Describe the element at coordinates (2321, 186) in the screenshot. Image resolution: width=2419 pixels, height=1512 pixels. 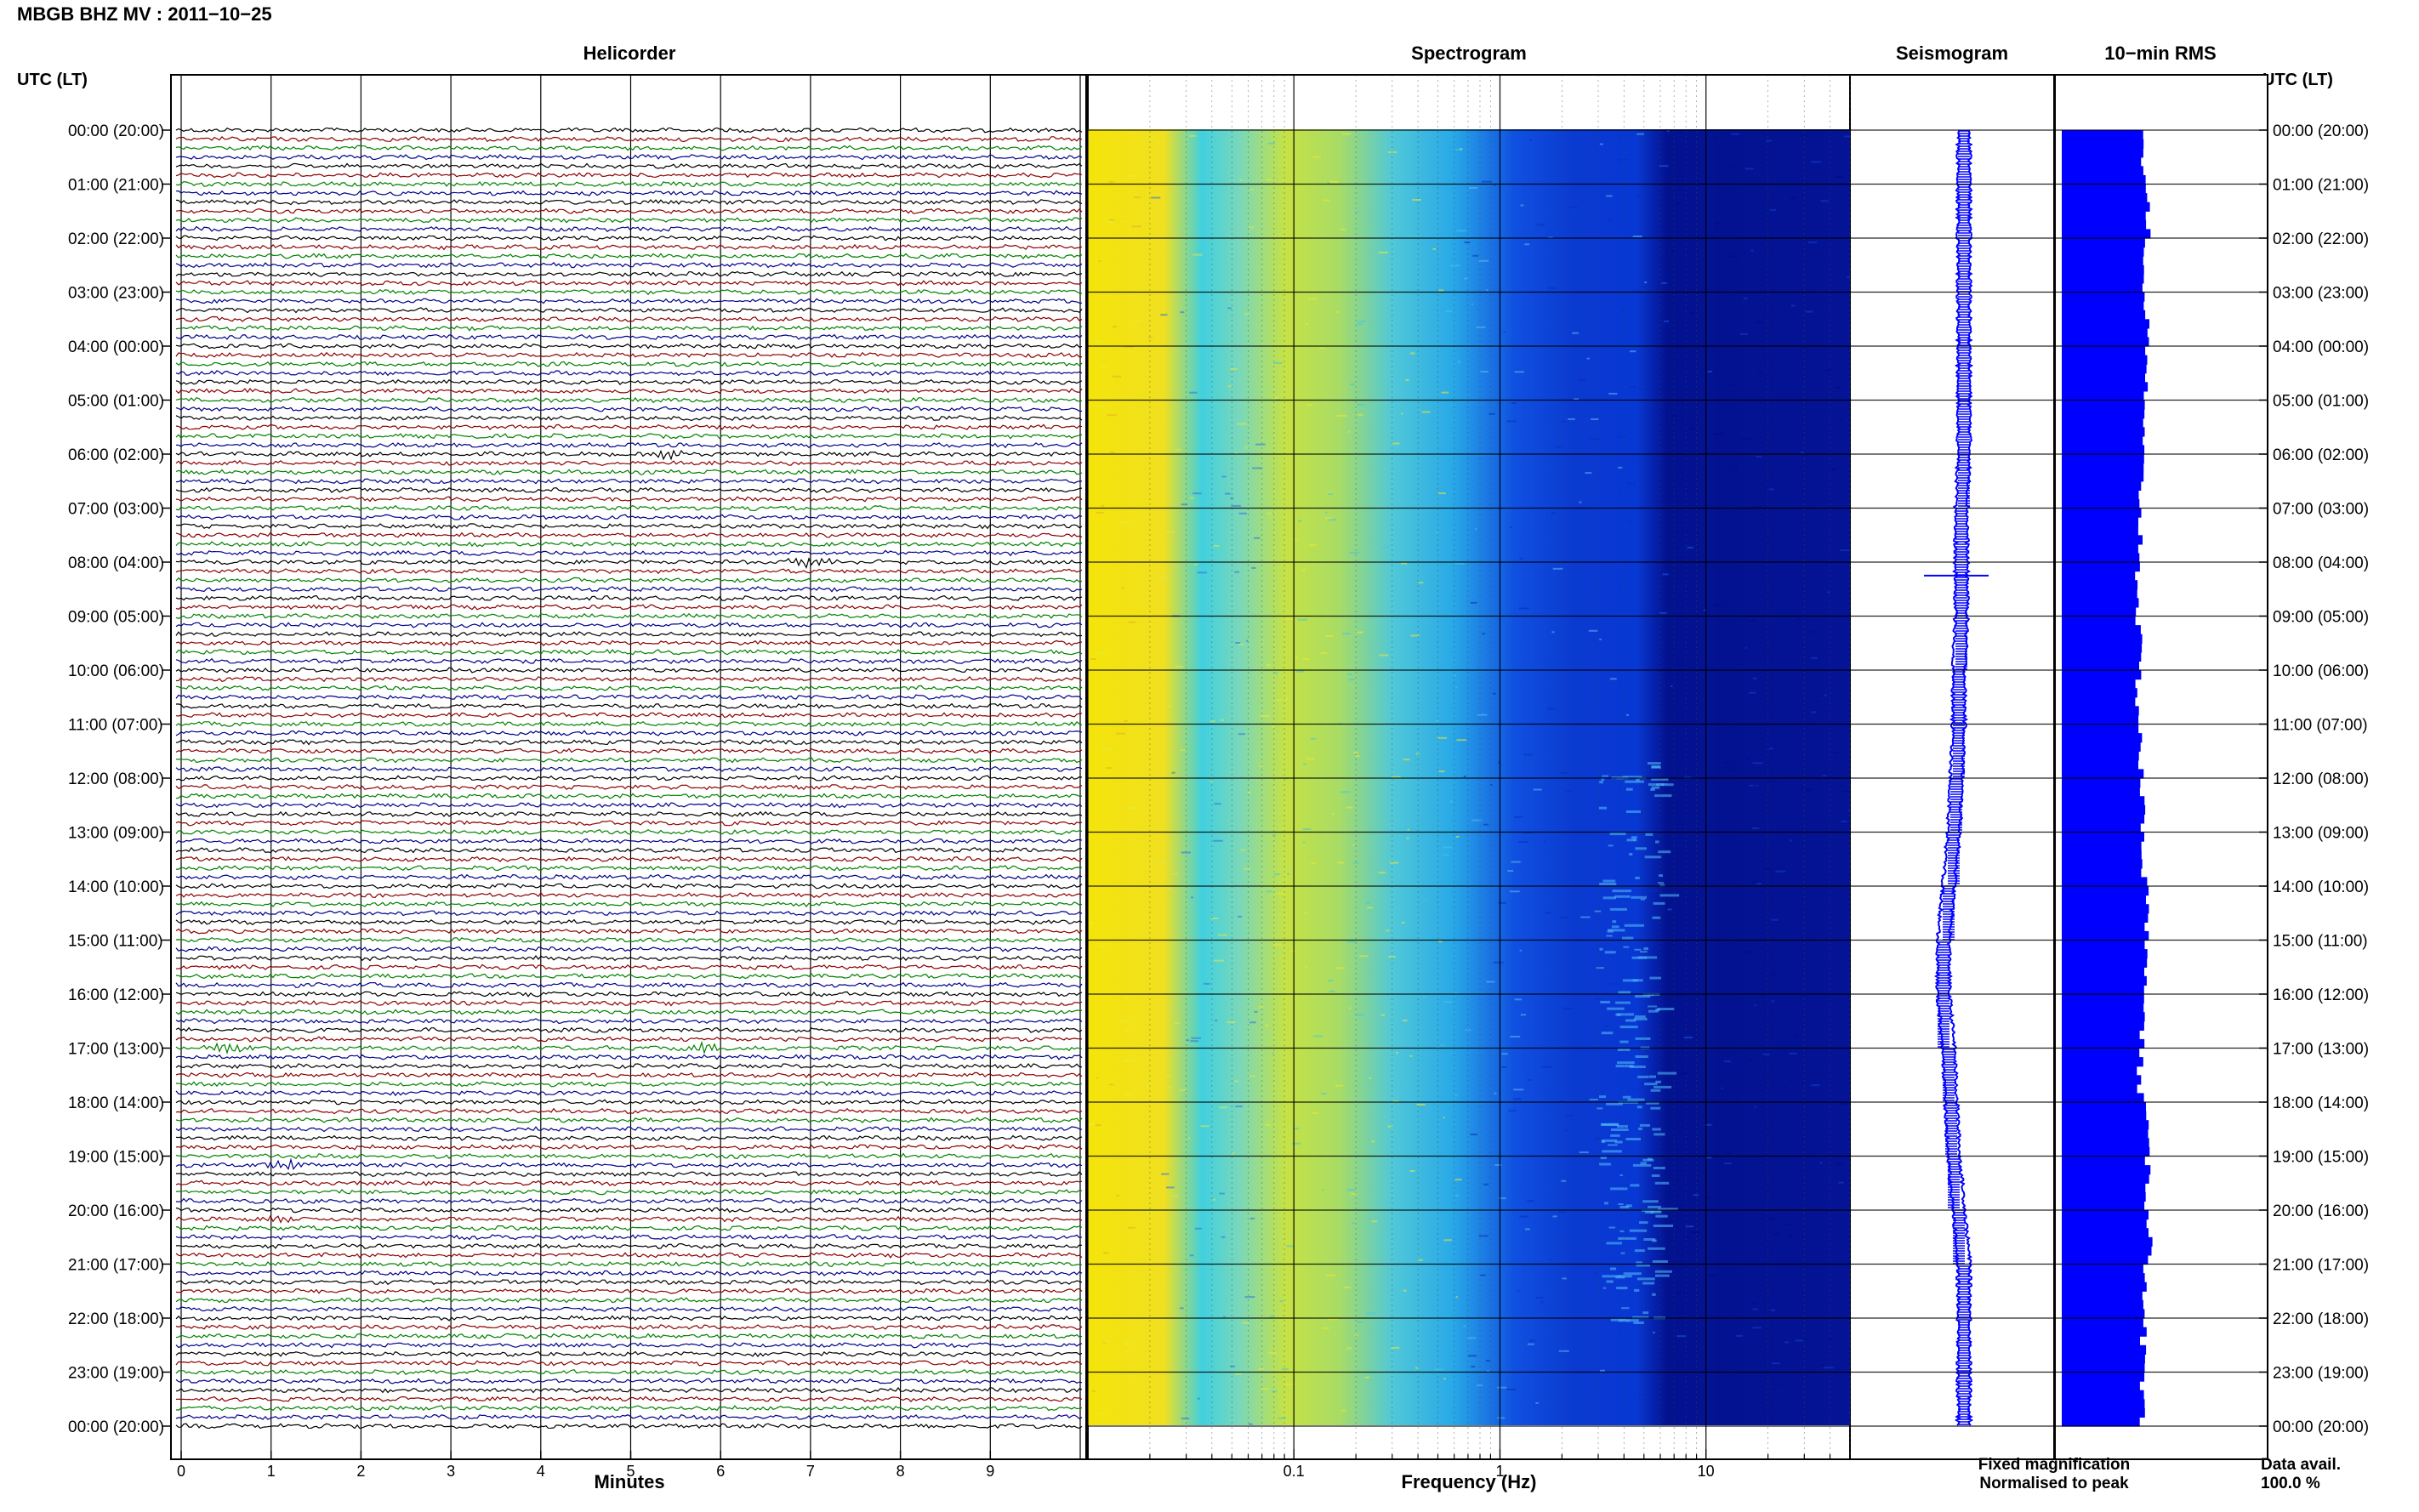
I see `time-label-right: 01:00 (21:00)` at that location.